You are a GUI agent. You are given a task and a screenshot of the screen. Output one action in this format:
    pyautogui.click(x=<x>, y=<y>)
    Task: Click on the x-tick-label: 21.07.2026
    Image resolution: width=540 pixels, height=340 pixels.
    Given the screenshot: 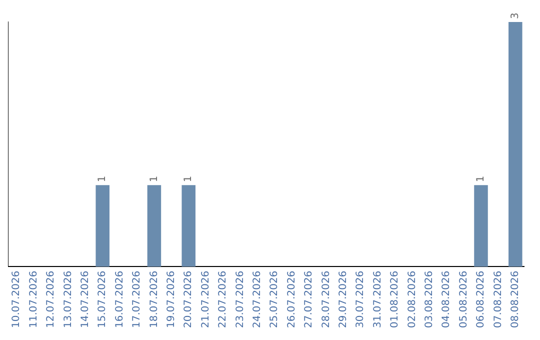 What is the action you would take?
    pyautogui.click(x=206, y=299)
    